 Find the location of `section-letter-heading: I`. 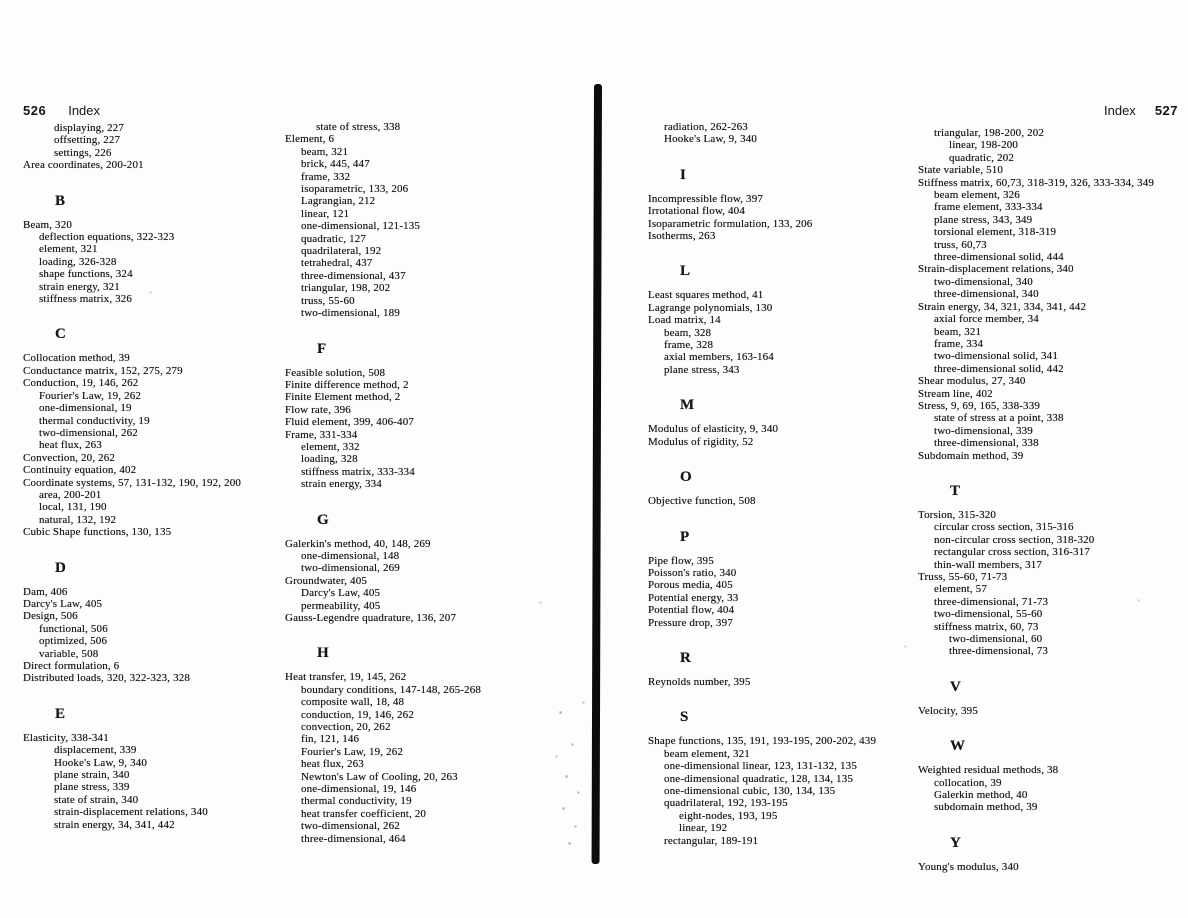

section-letter-heading: I is located at coordinates (683, 174).